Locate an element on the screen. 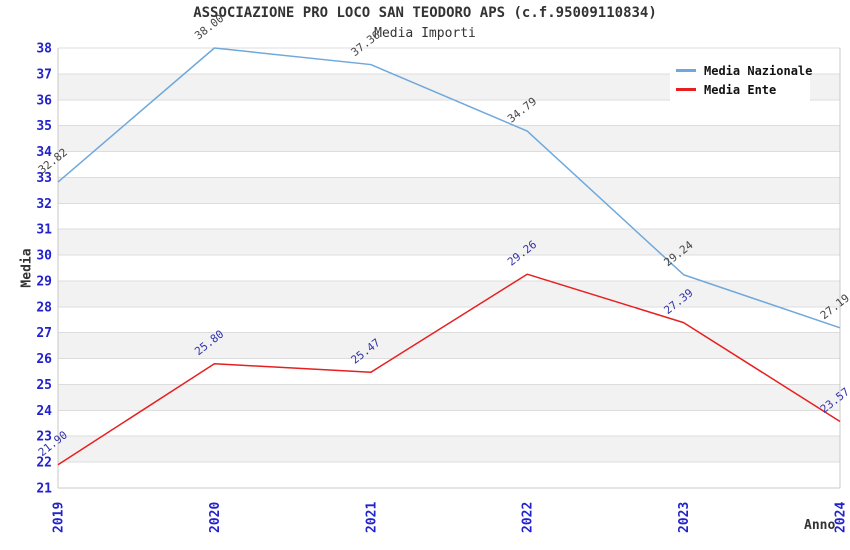  x-tick-label: 2019 is located at coordinates (59, 517).